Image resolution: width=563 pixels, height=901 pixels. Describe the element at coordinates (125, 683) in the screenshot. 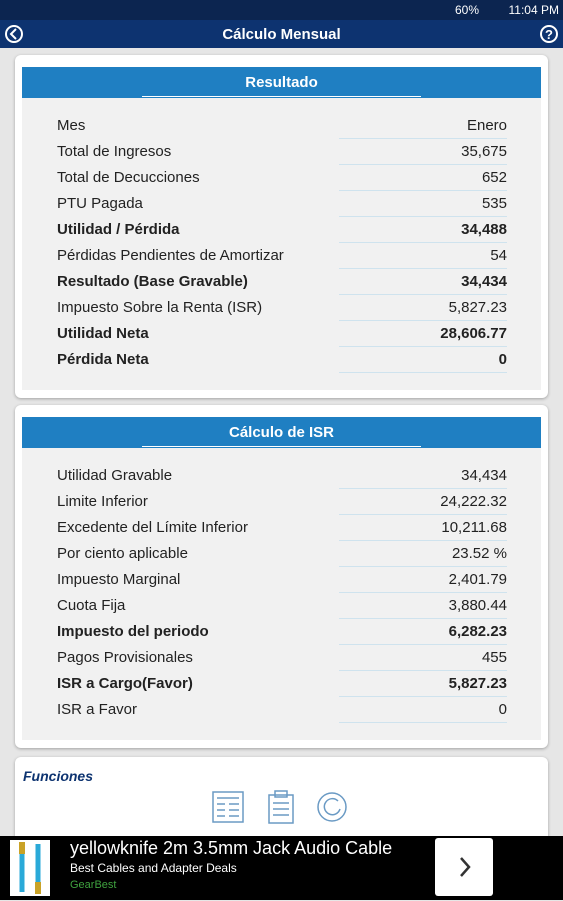

I see `row-label: ISR a Cargo(Favor)` at that location.